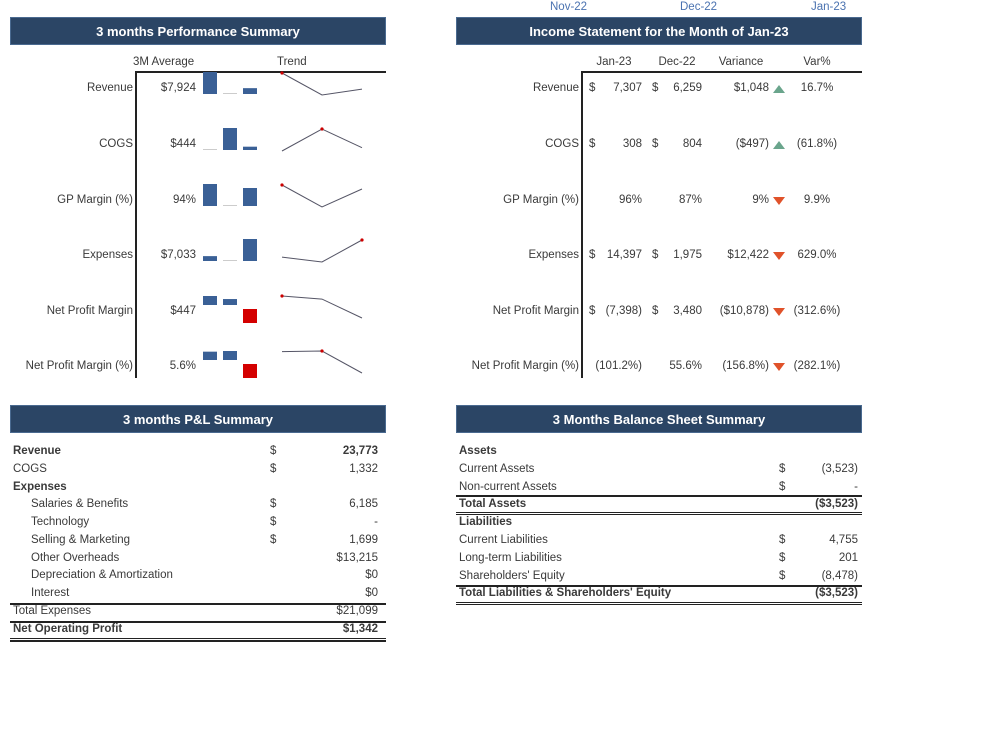 Image resolution: width=1000 pixels, height=750 pixels. What do you see at coordinates (541, 200) in the screenshot?
I see `income-label: GP Margin (%)` at bounding box center [541, 200].